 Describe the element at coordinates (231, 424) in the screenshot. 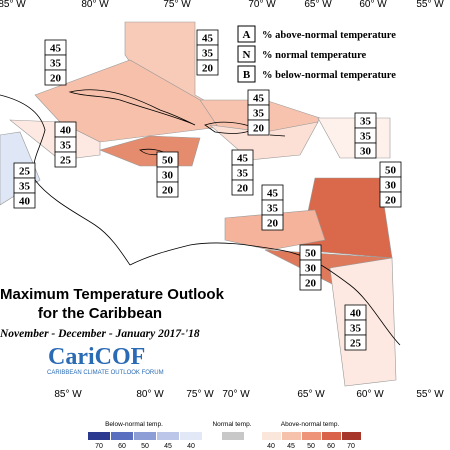

I see `colorbar-label: Normal temp.` at that location.